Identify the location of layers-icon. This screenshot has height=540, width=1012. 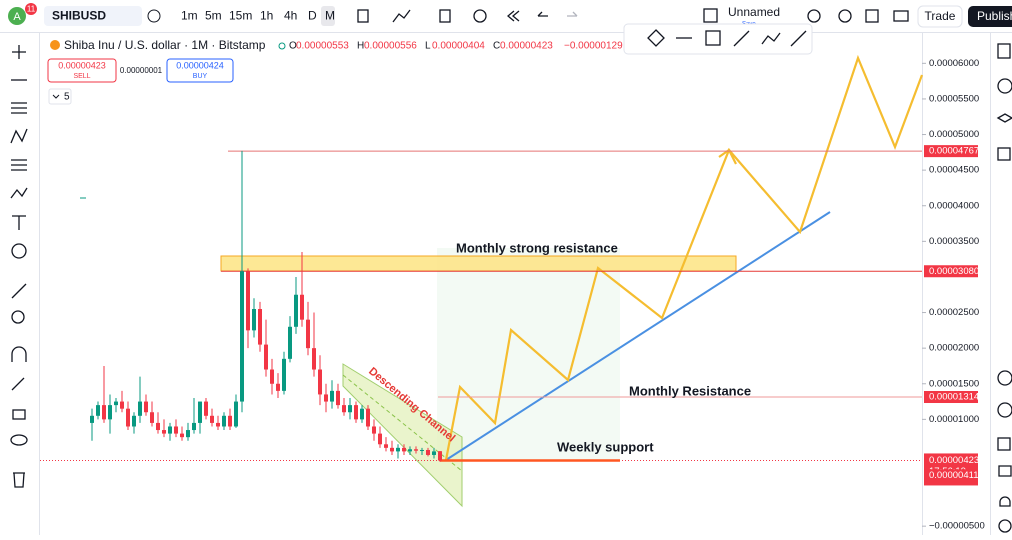
(1004, 118).